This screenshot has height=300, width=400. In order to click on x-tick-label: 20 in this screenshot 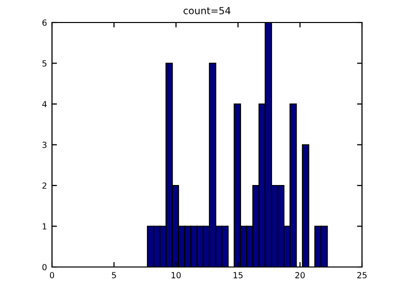, I will do `click(300, 275)`.